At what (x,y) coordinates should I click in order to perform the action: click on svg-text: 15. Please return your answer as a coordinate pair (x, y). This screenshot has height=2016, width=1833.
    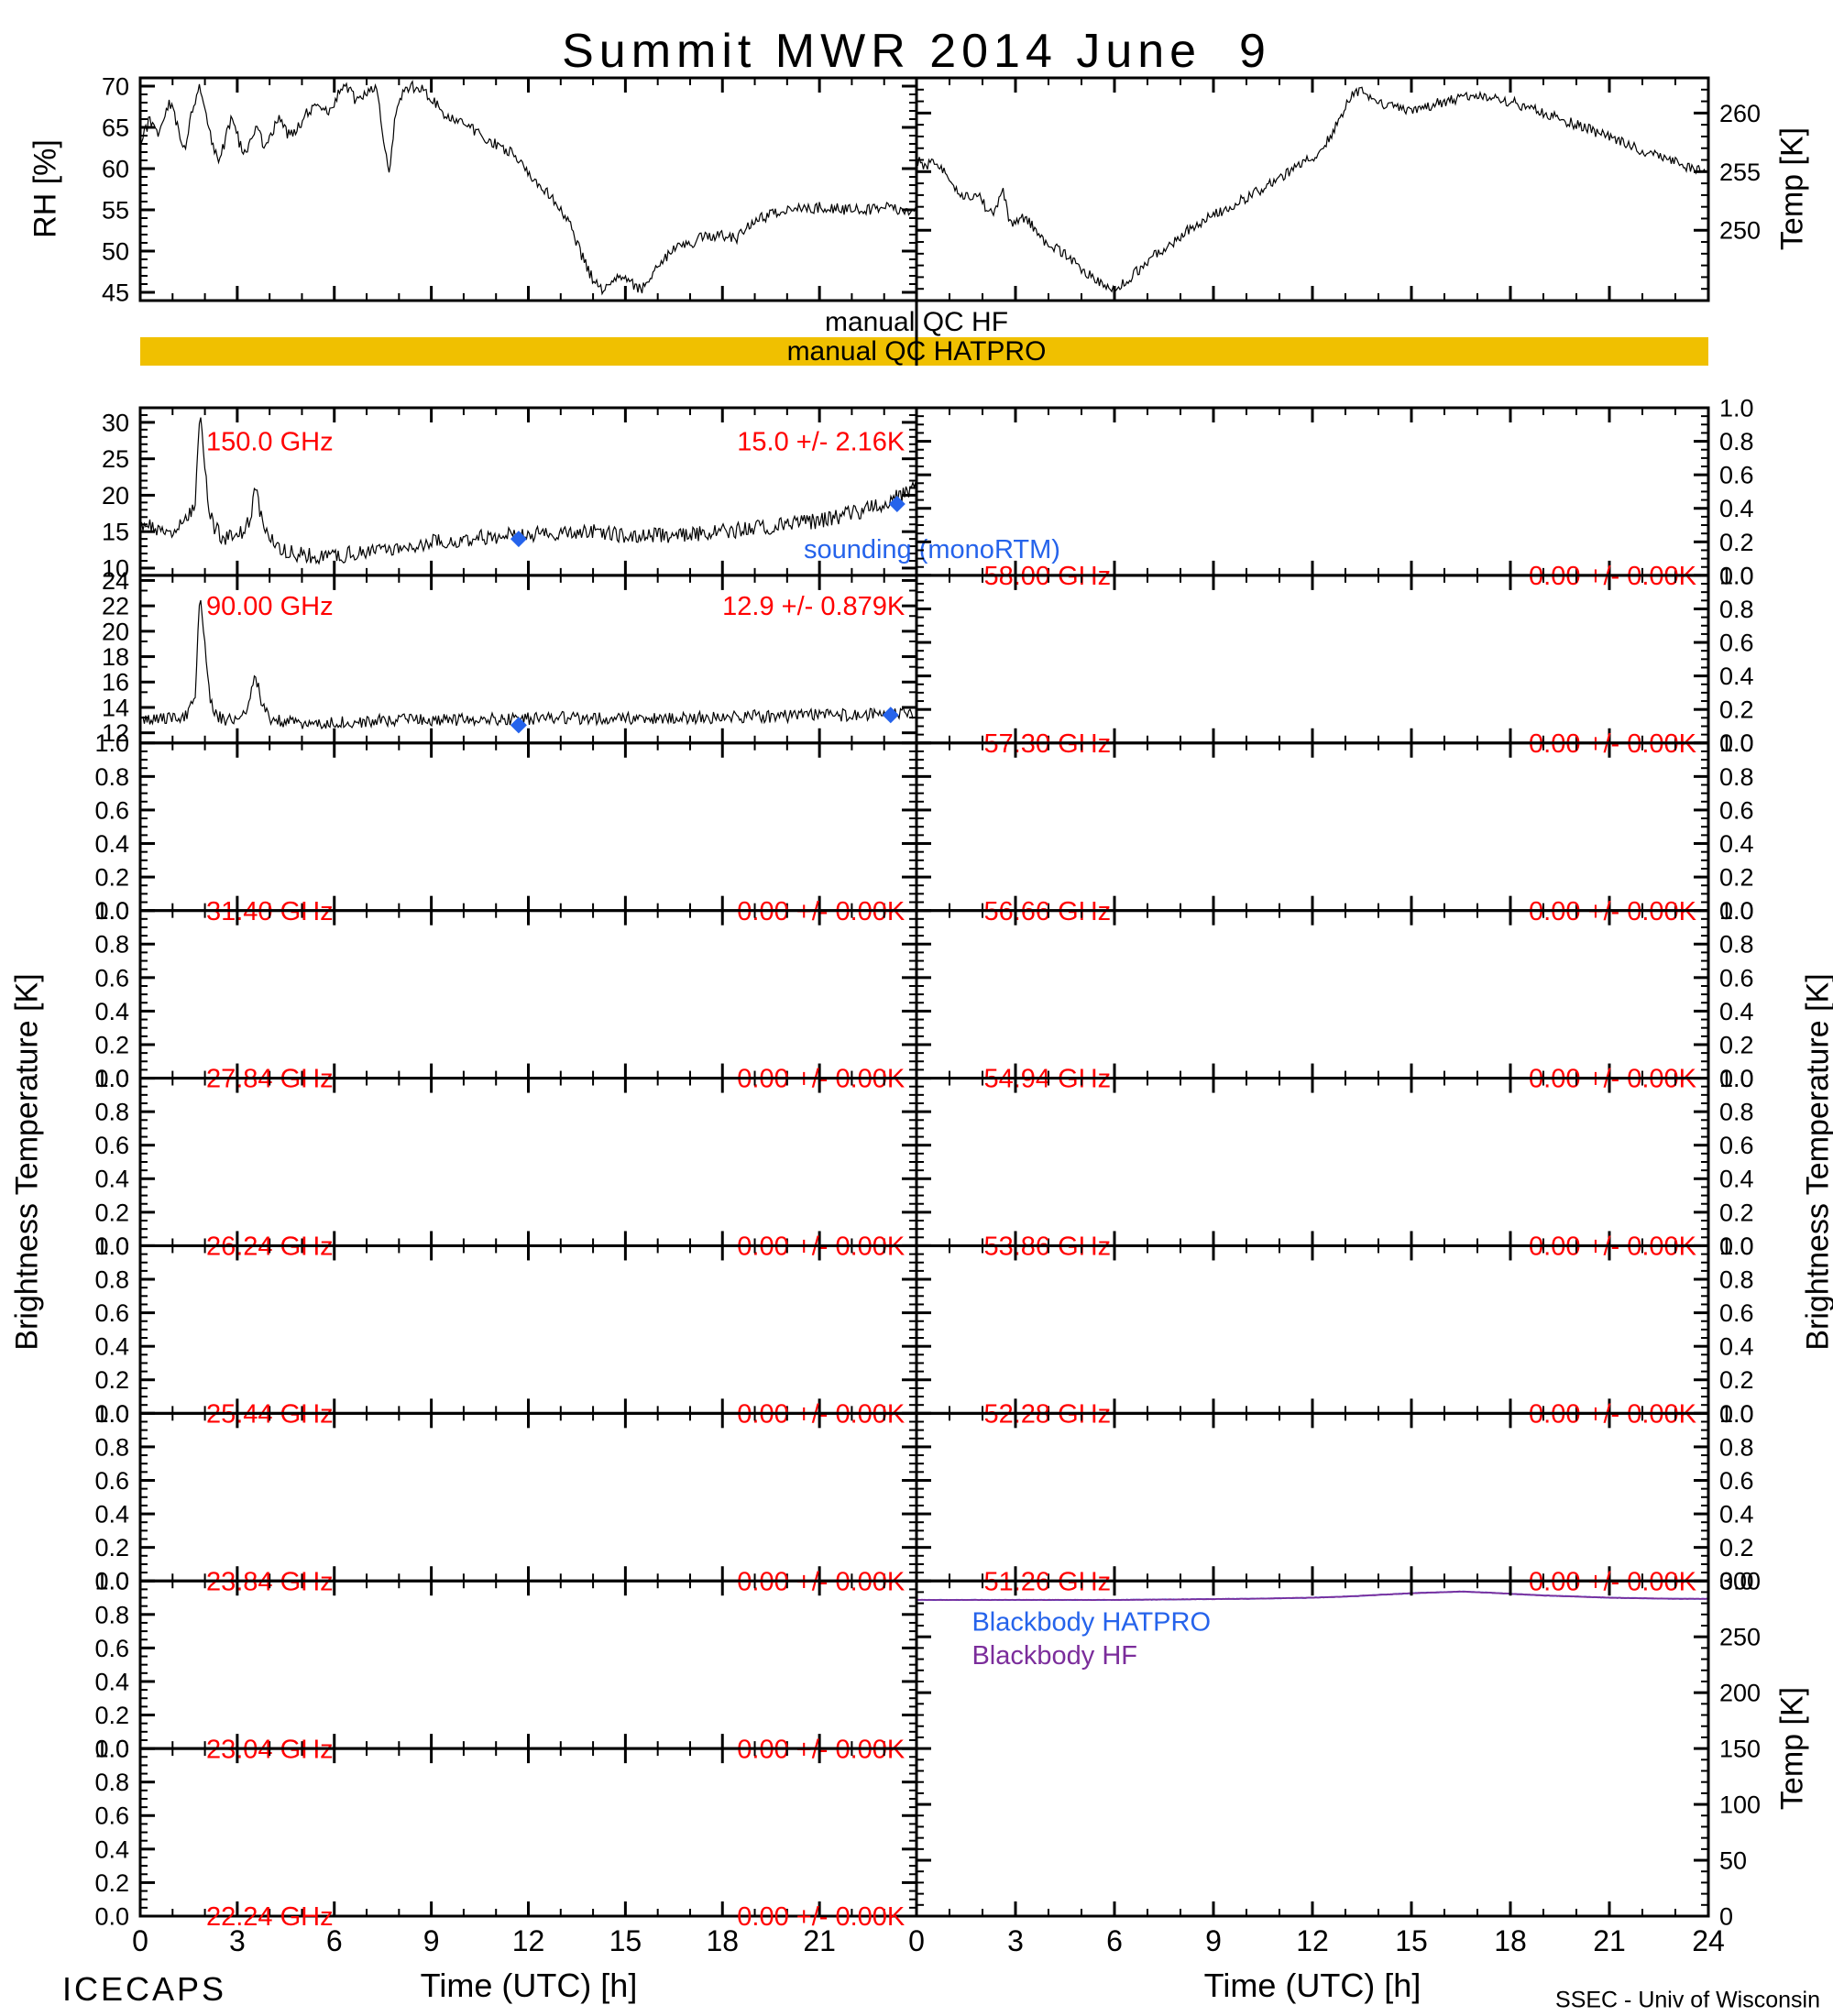
    Looking at the image, I should click on (115, 532).